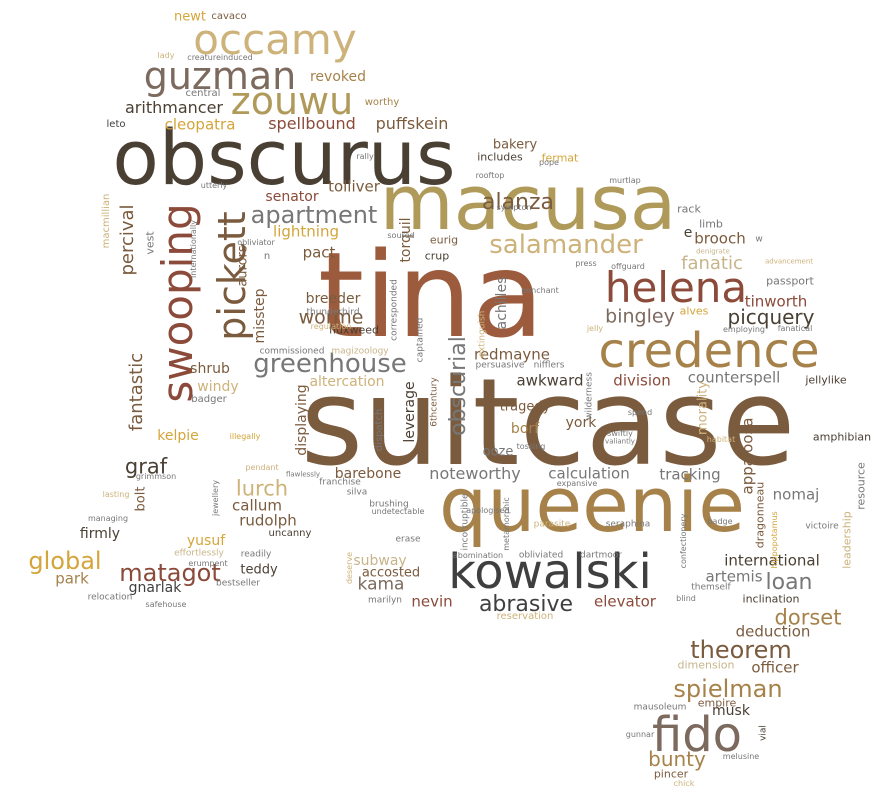  What do you see at coordinates (826, 380) in the screenshot?
I see `word-jellylike: jellylike` at bounding box center [826, 380].